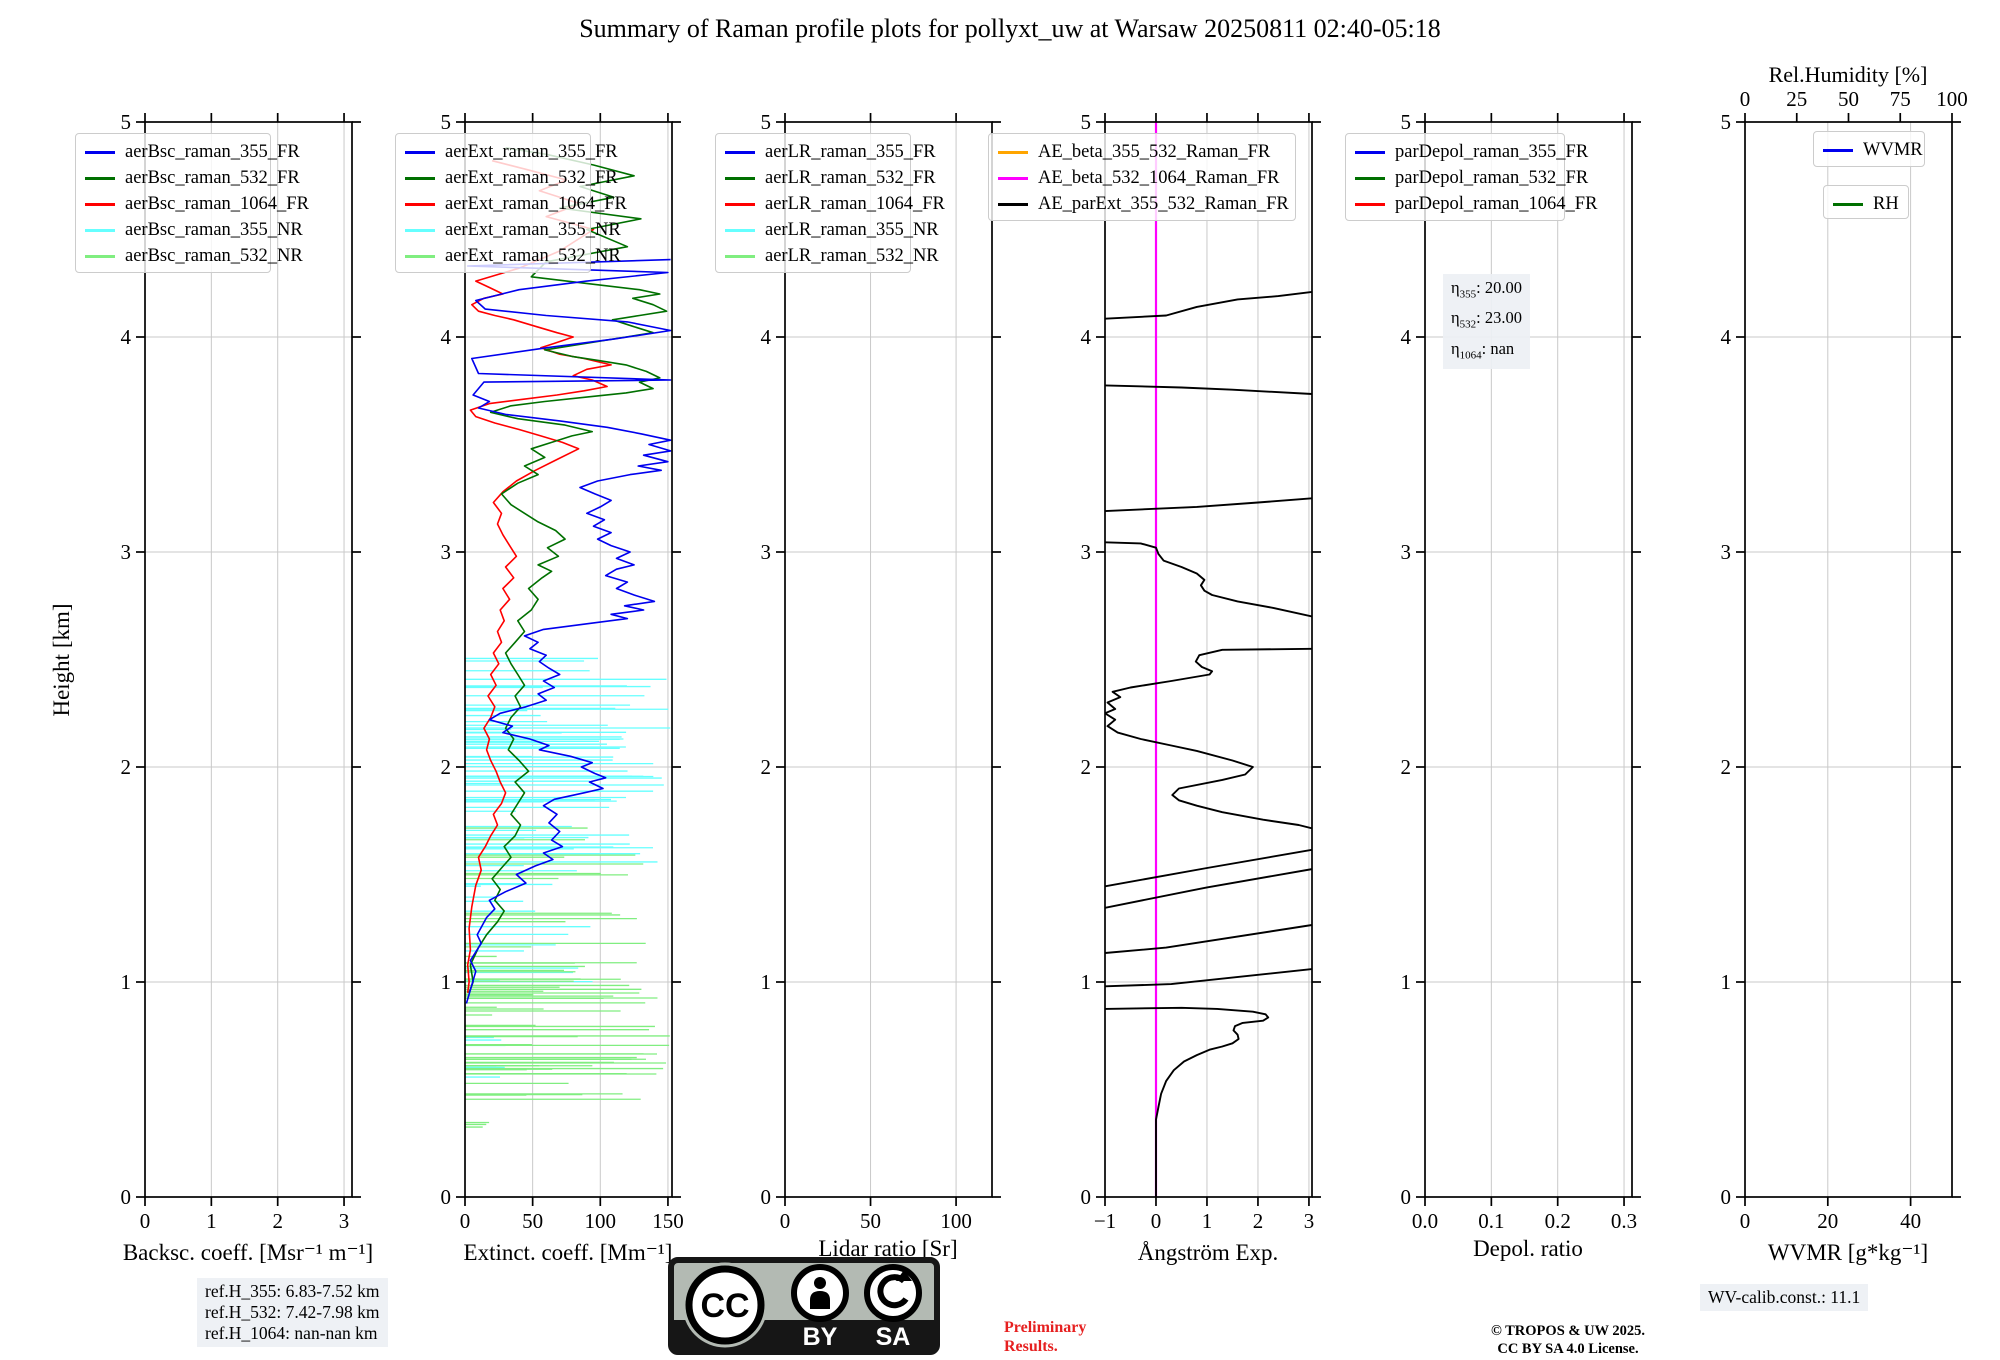 Image resolution: width=2000 pixels, height=1360 pixels. Describe the element at coordinates (820, 1283) in the screenshot. I see `person-head` at that location.